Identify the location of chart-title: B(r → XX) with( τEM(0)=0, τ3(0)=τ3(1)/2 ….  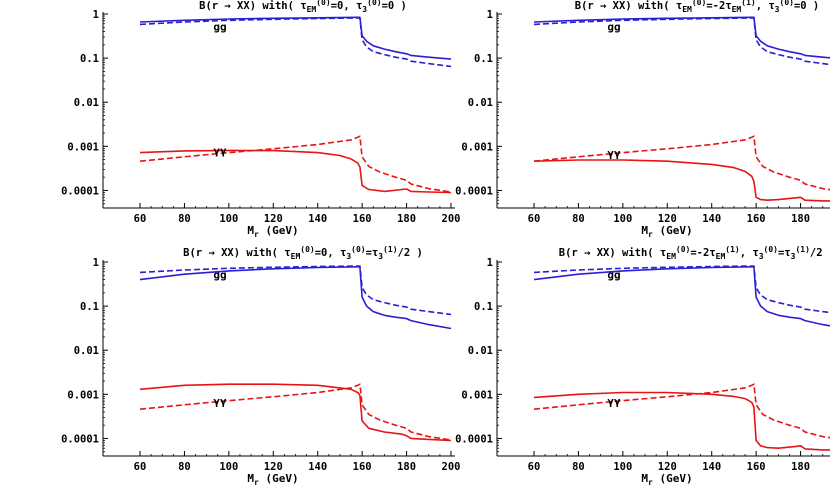
(303, 253).